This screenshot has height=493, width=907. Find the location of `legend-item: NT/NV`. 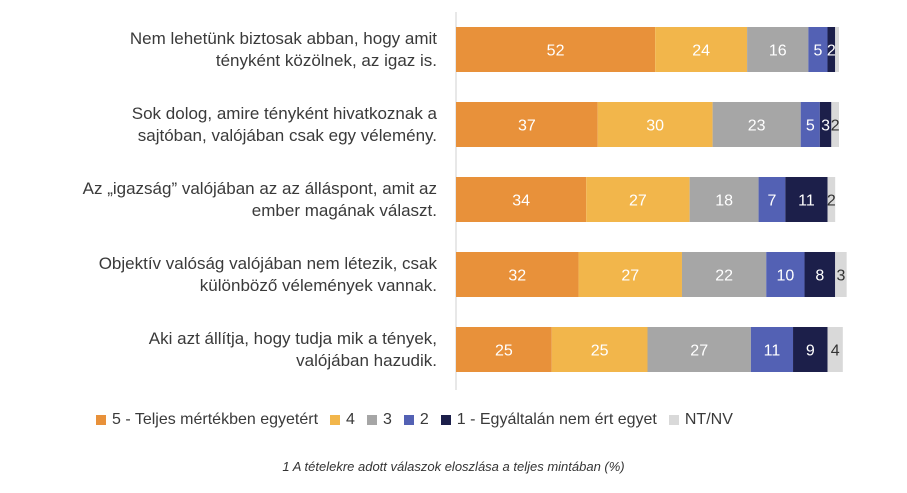

legend-item: NT/NV is located at coordinates (700, 420).